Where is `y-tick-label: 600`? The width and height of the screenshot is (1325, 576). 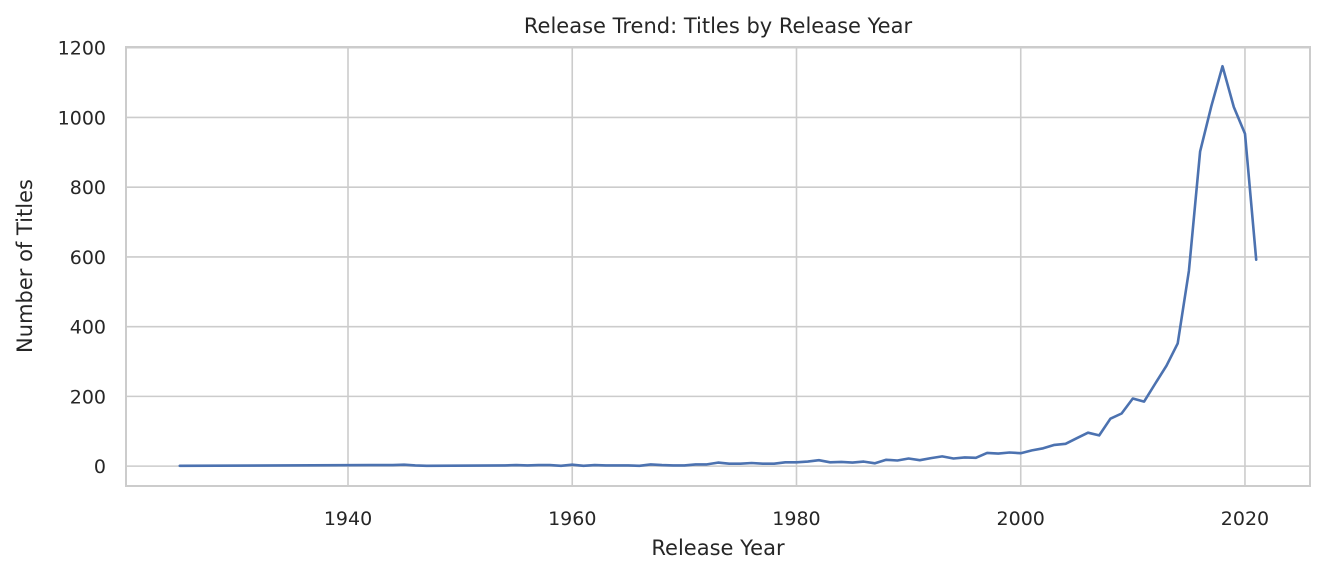 y-tick-label: 600 is located at coordinates (88, 258).